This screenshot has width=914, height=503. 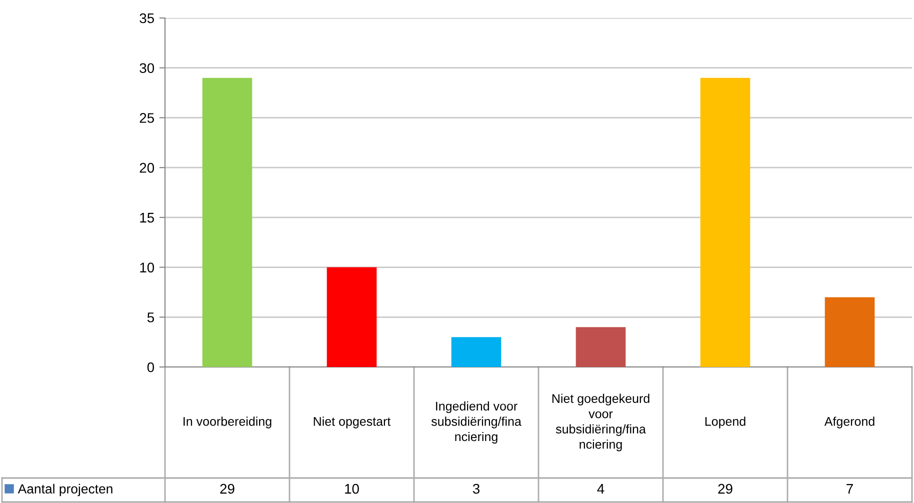 I want to click on x-tick-label: In voorbereiding, so click(x=228, y=422).